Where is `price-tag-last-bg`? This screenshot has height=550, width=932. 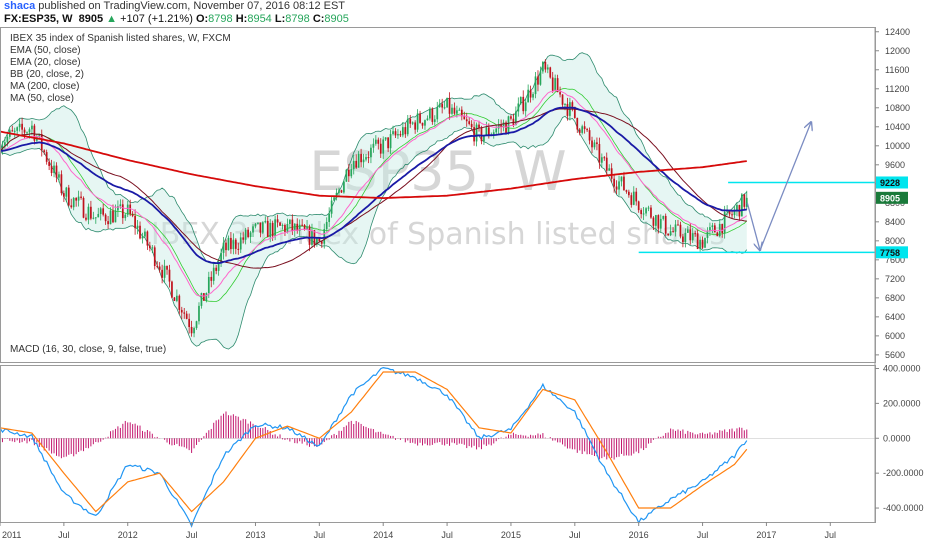 price-tag-last-bg is located at coordinates (892, 197).